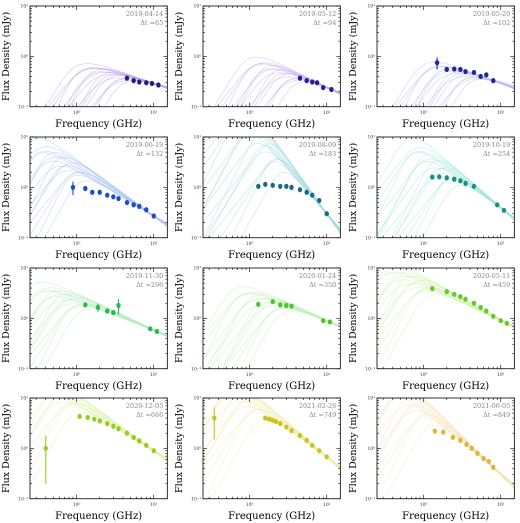 Image resolution: width=520 pixels, height=523 pixels. What do you see at coordinates (496, 23) in the screenshot?
I see `delta-t-label: Δt =102` at bounding box center [496, 23].